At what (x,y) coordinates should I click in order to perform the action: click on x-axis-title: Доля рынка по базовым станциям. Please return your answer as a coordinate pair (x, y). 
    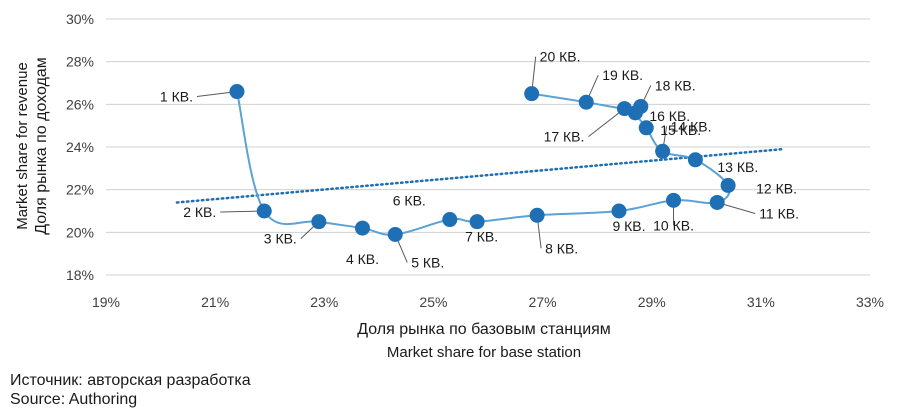
    Looking at the image, I should click on (484, 329).